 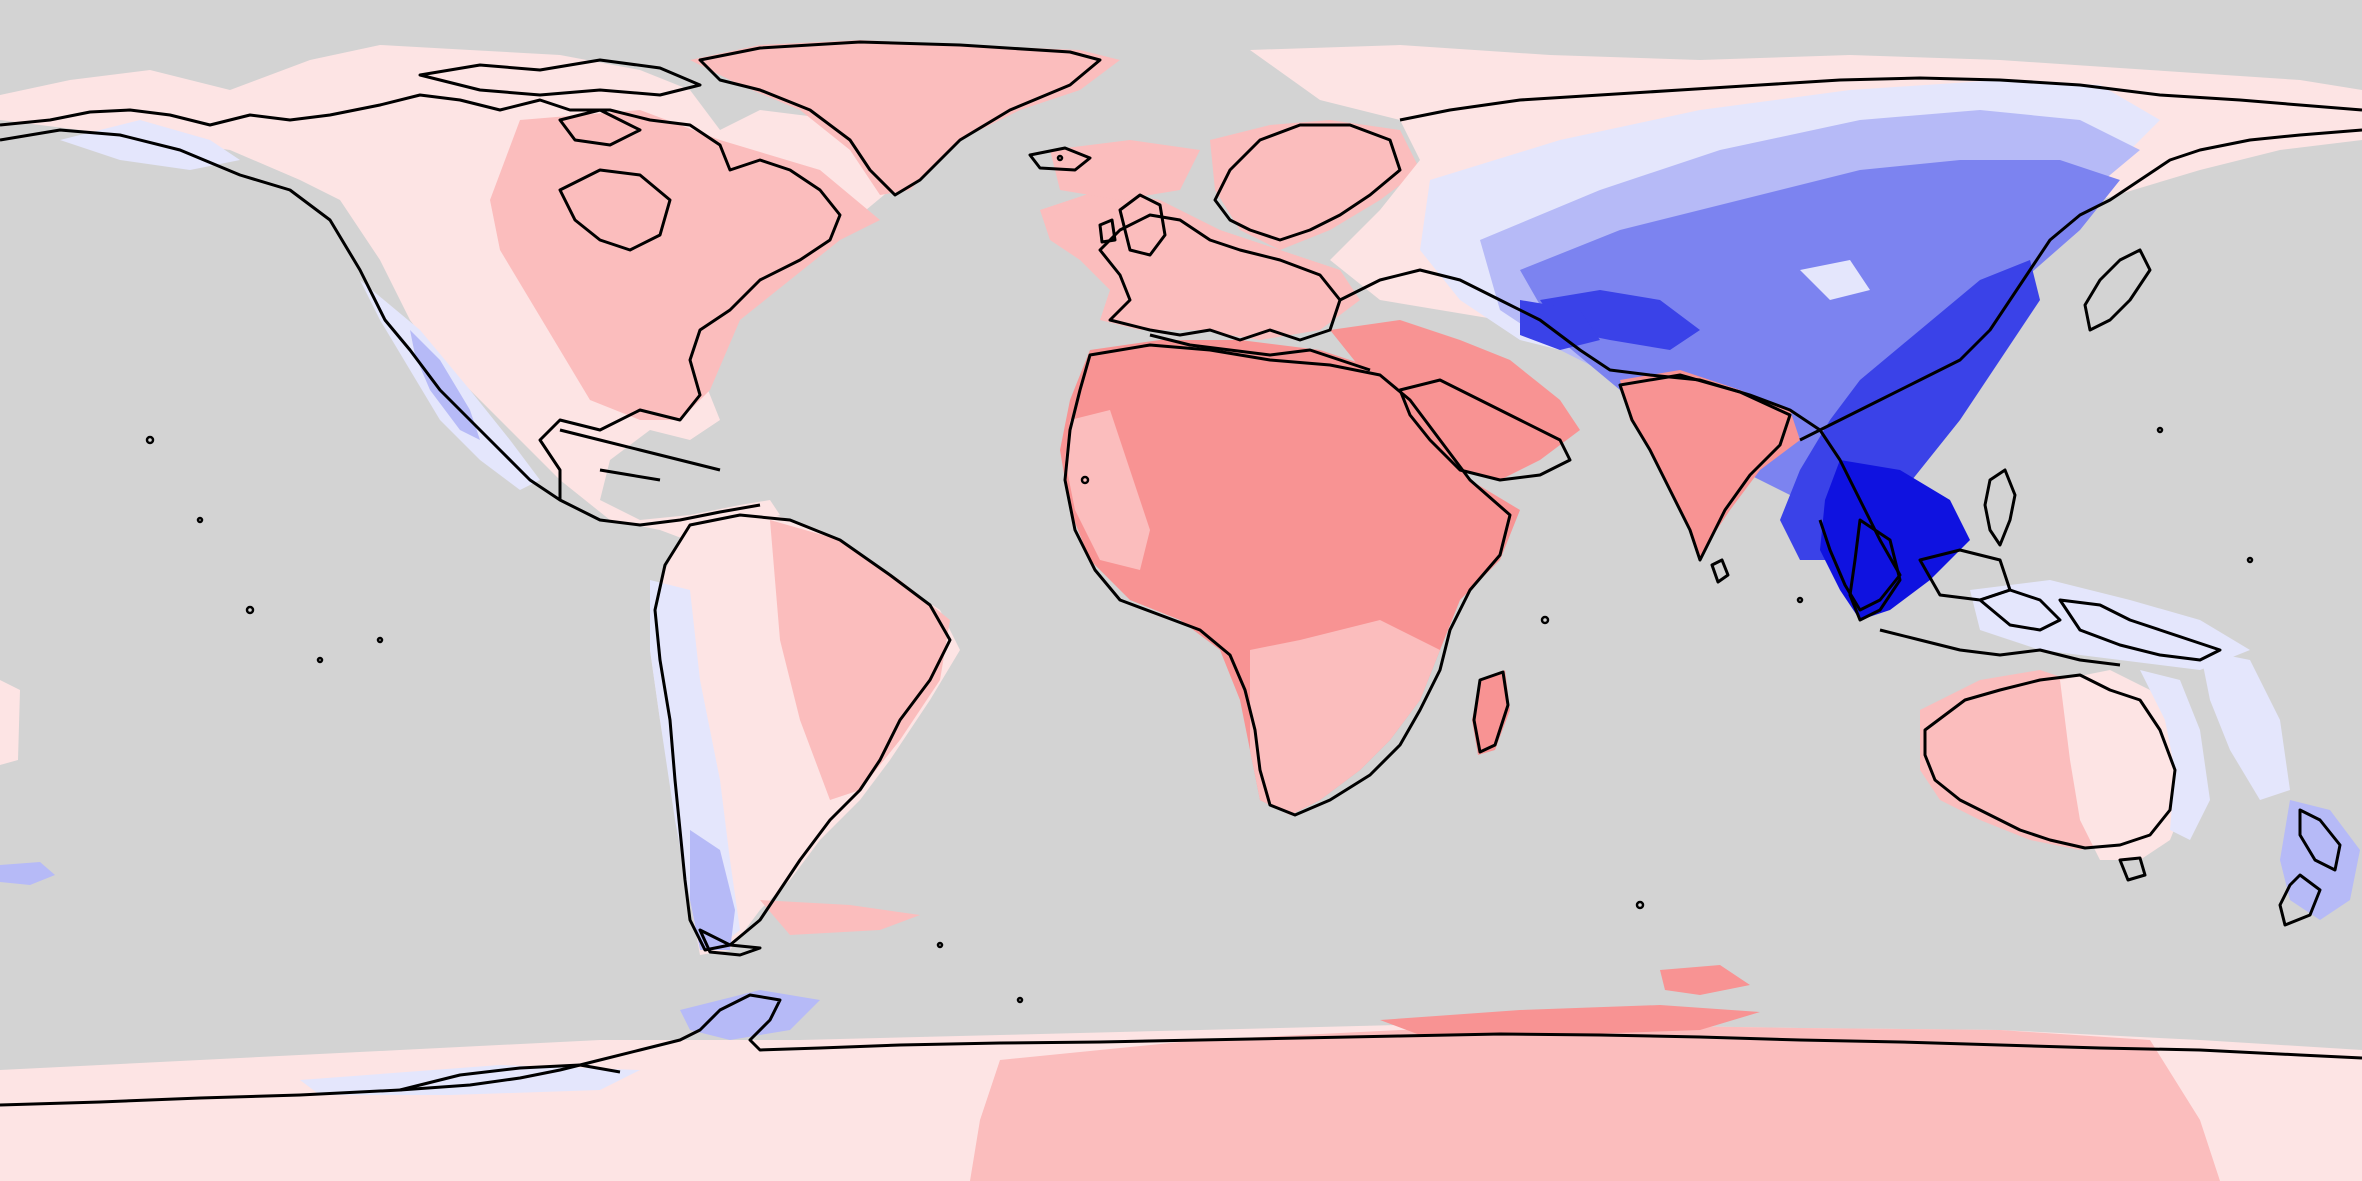 I want to click on coastline-tasmania, so click(x=2132, y=869).